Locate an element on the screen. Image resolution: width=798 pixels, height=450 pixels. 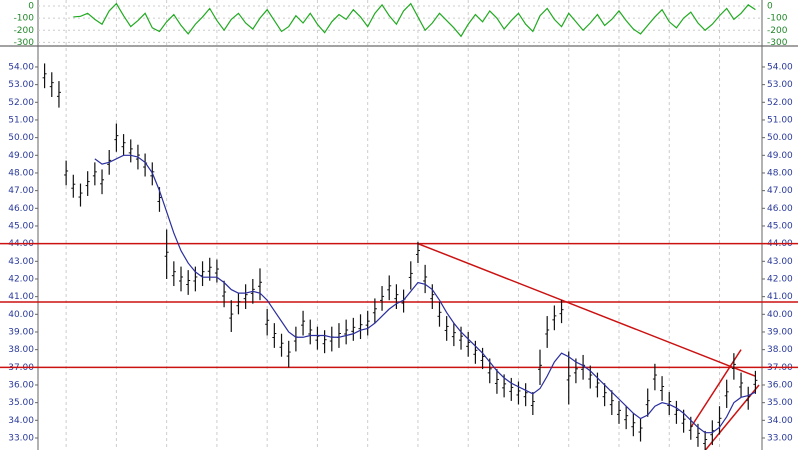
oscillator-line is located at coordinates (414, 20).